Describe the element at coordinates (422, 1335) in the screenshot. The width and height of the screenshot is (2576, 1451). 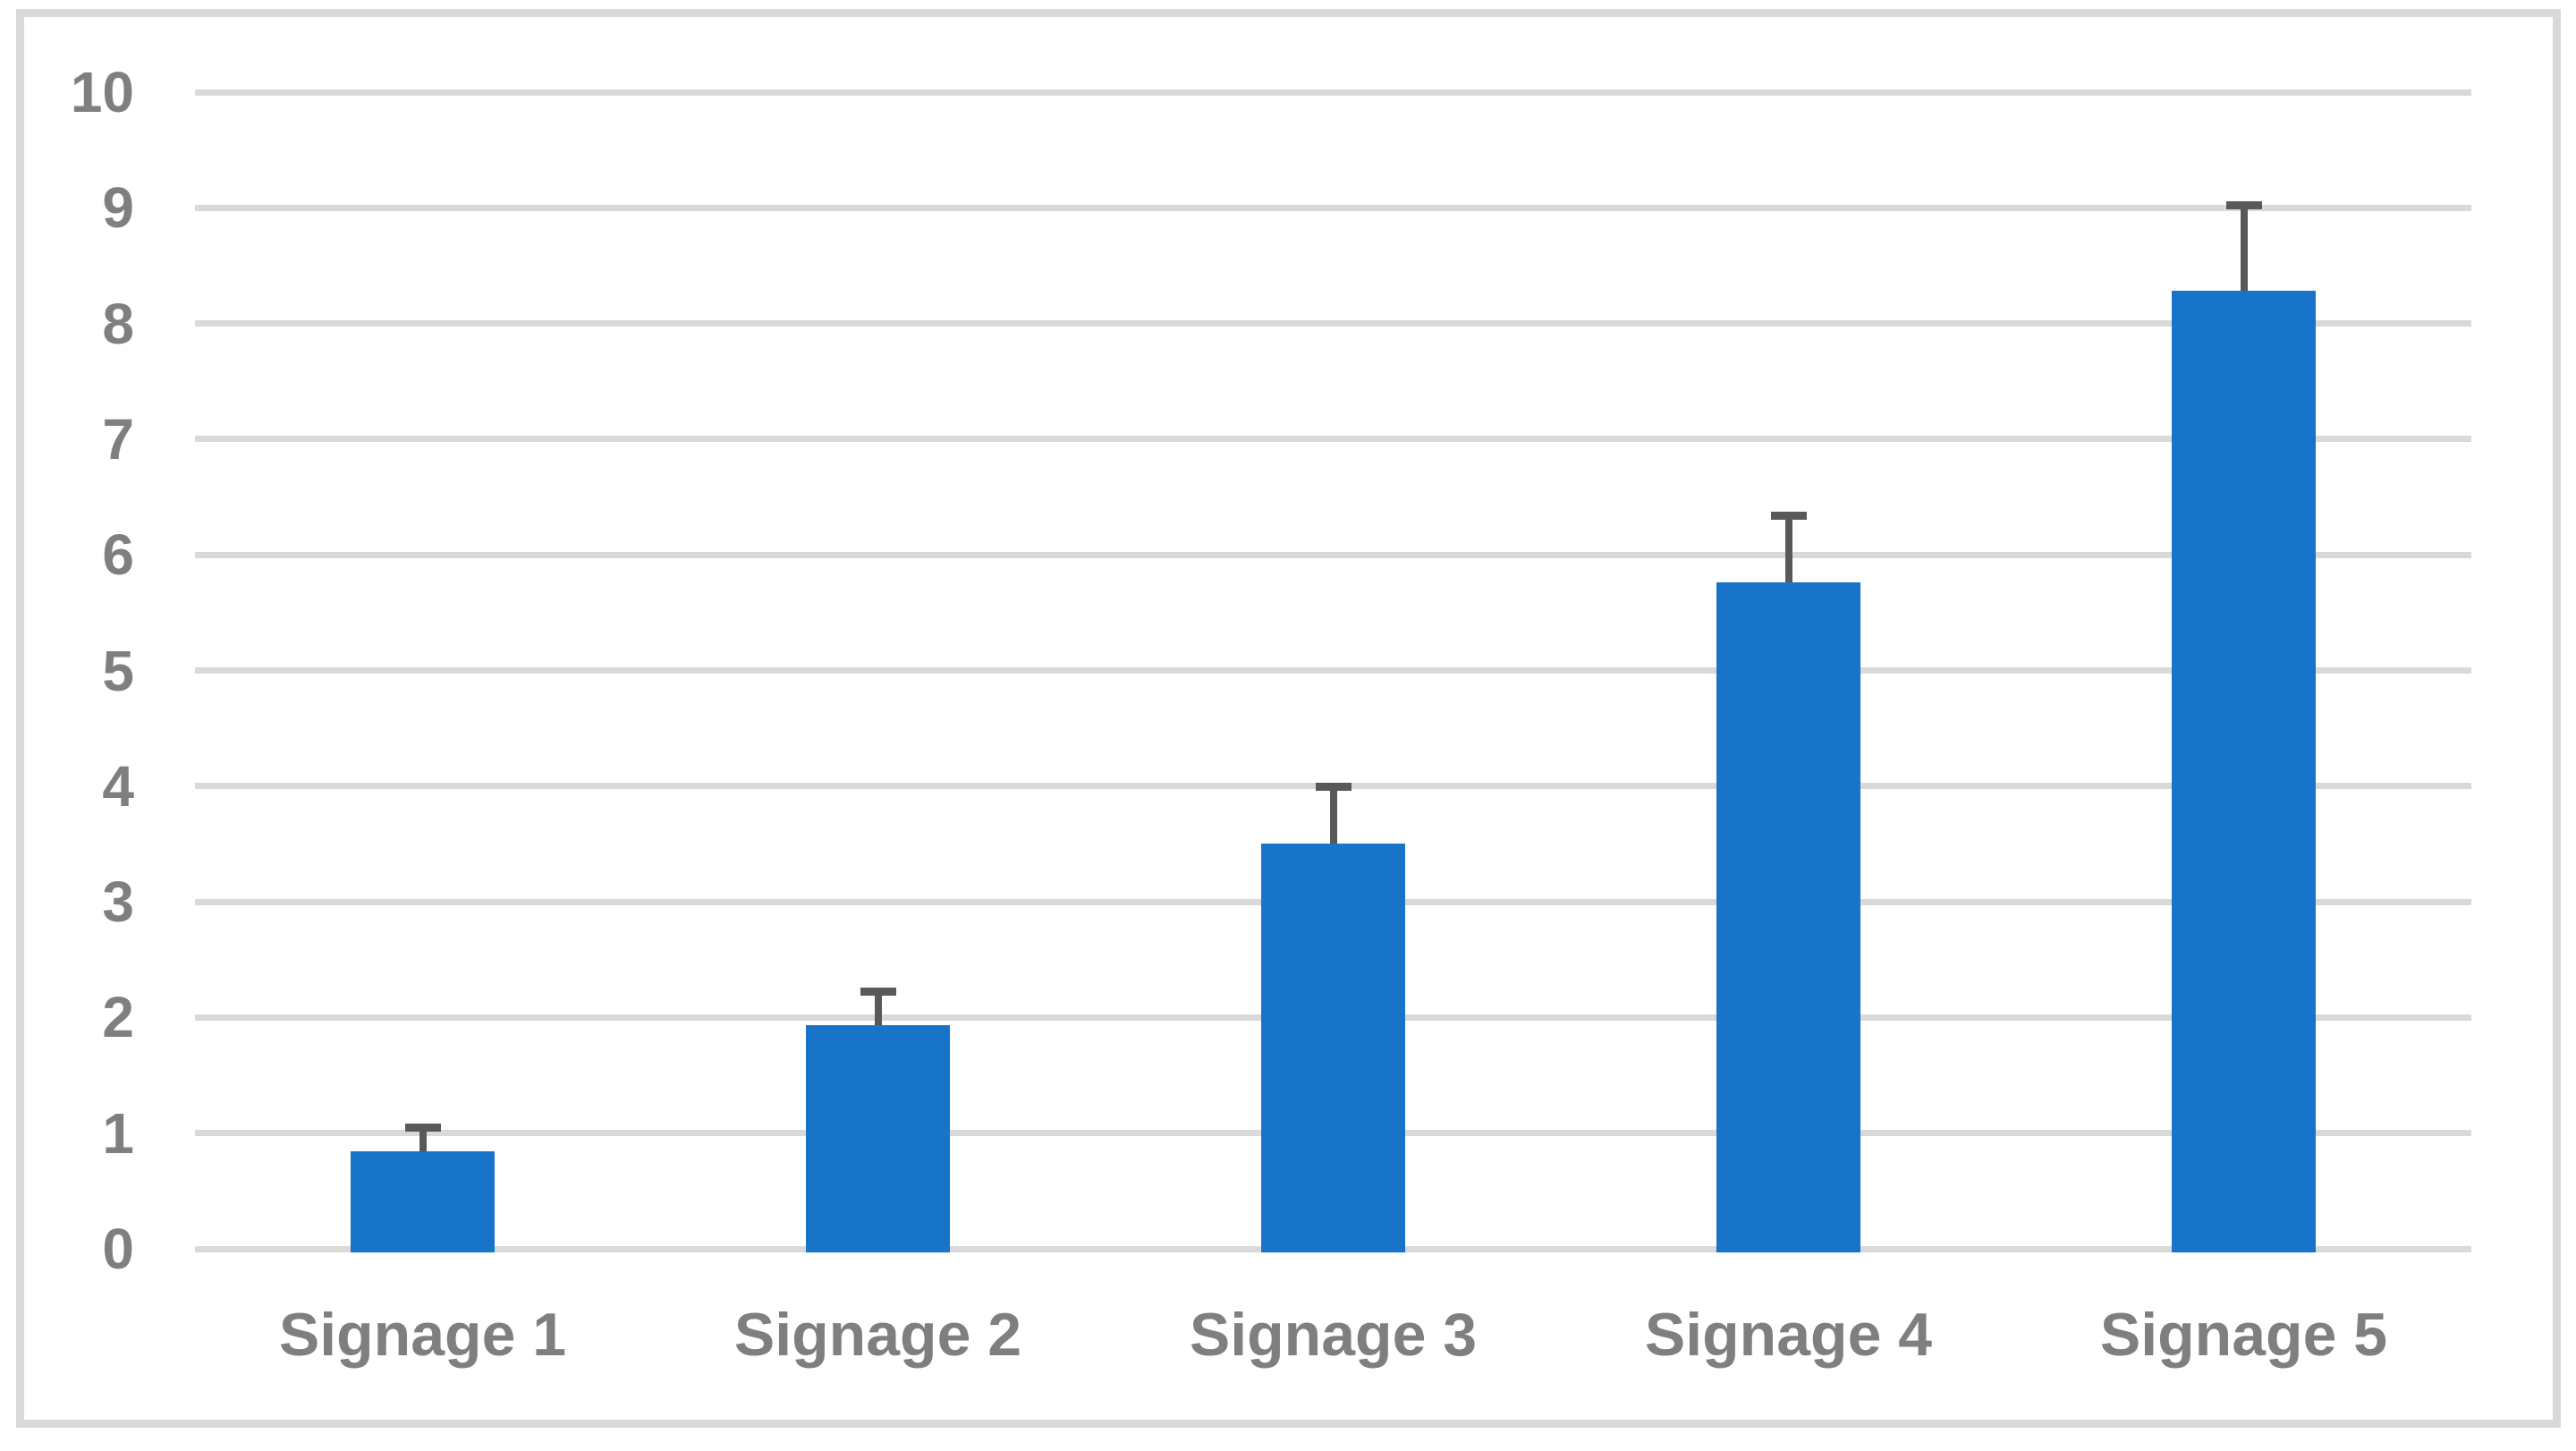
I see `x-category-label-1: Signage 1` at that location.